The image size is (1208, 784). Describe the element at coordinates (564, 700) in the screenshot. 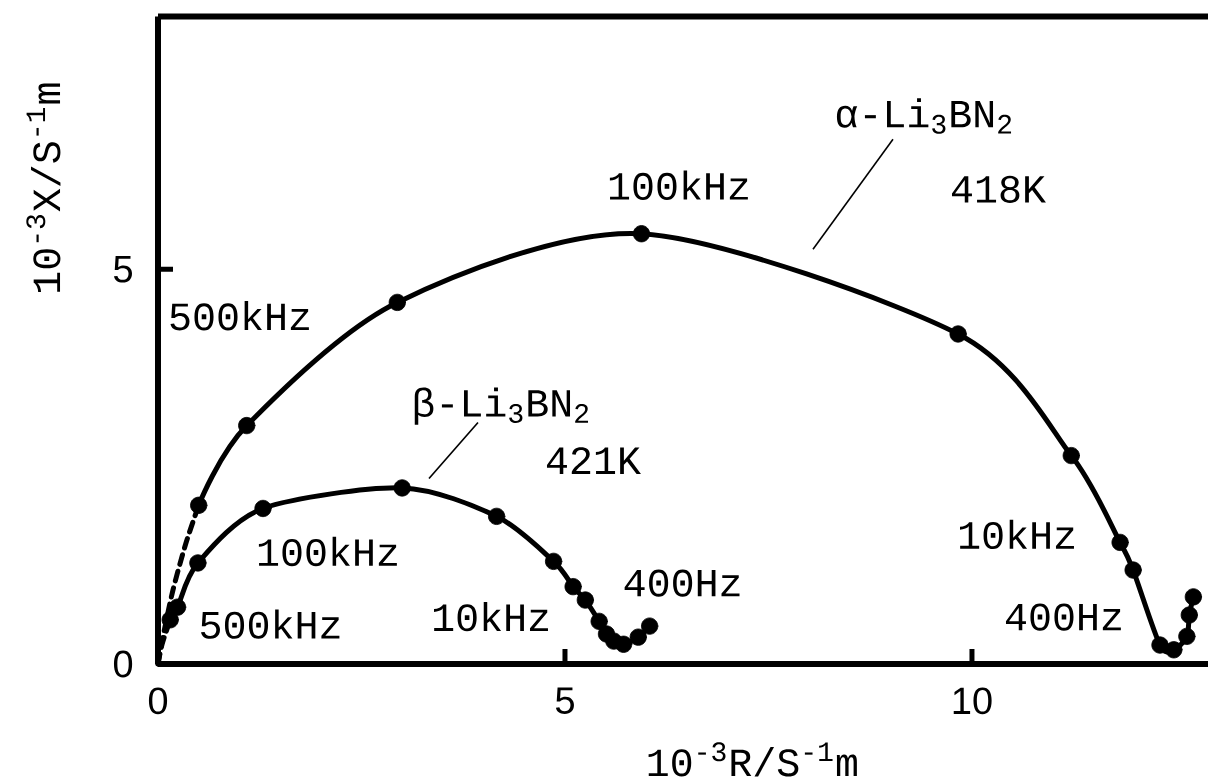

I see `x-tick-label: 5` at that location.